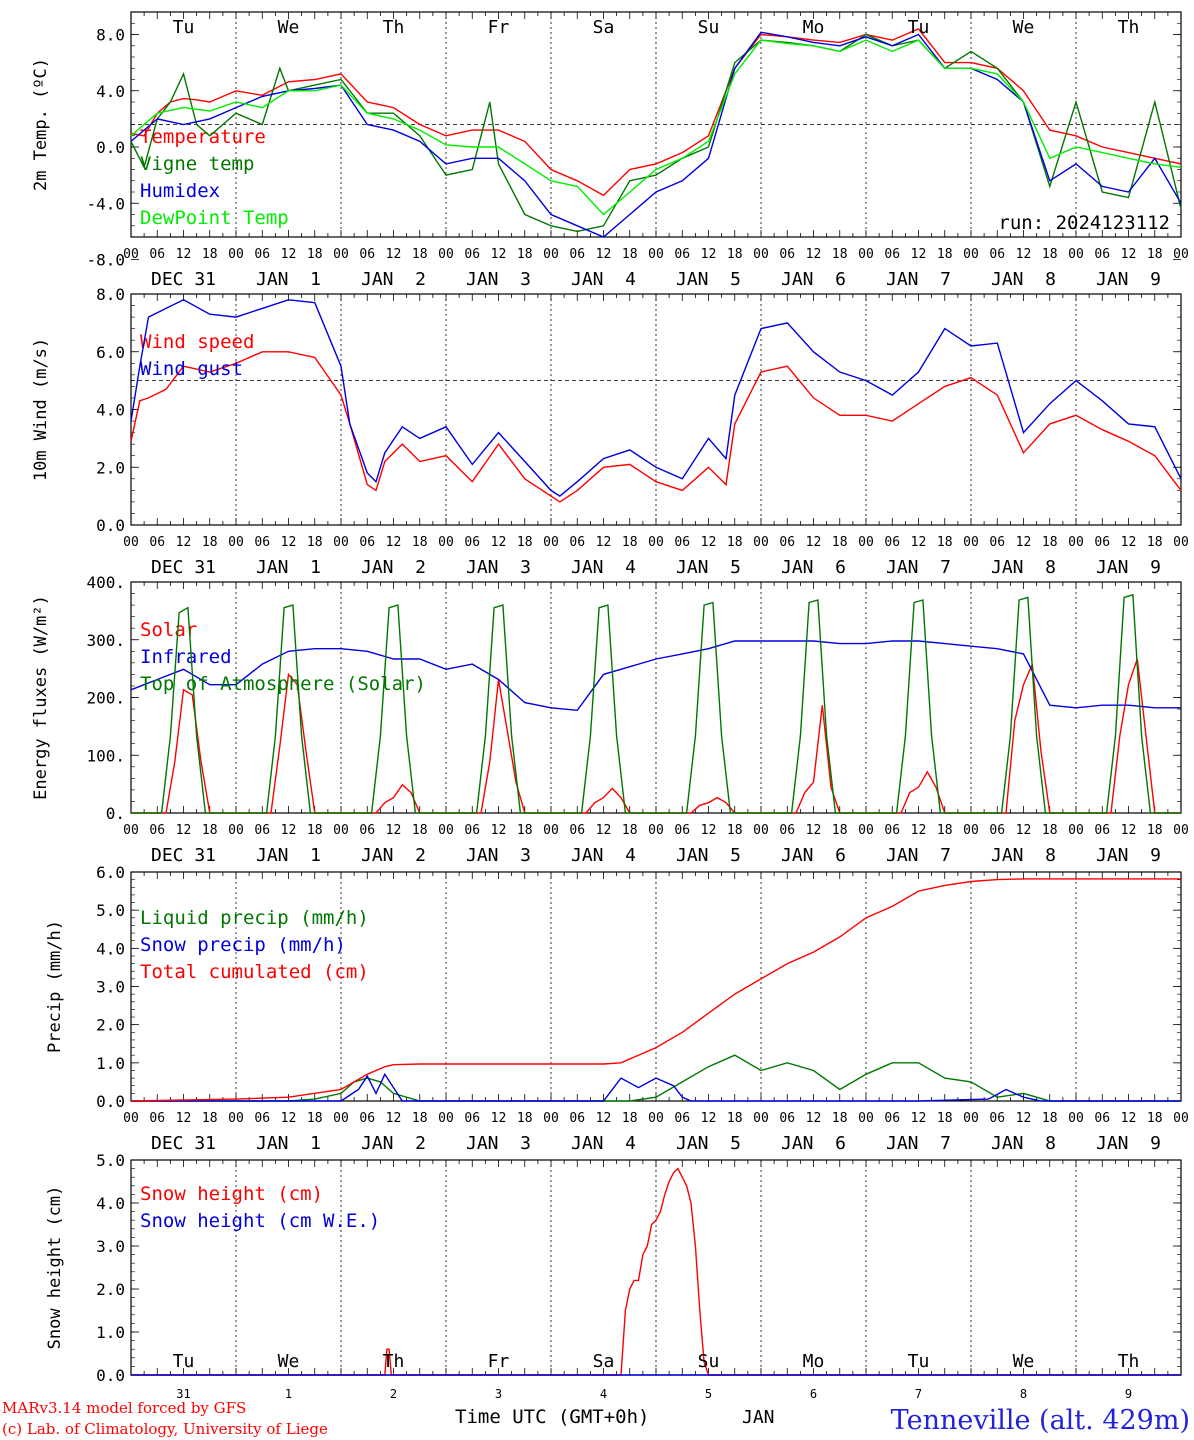 The image size is (1194, 1440). Describe the element at coordinates (758, 1417) in the screenshot. I see `month-label: JAN` at that location.